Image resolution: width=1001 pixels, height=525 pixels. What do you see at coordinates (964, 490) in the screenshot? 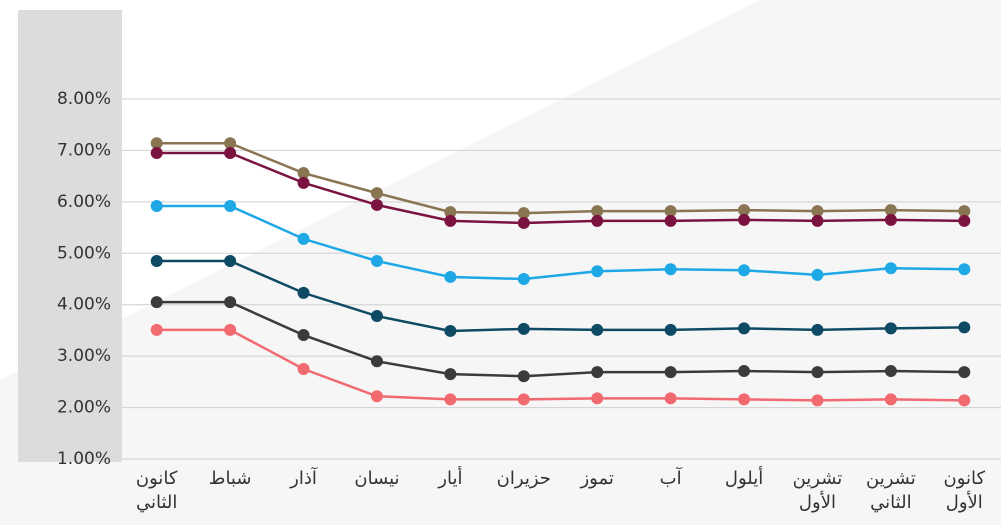
I see `x-tick-label: كانون الأول` at bounding box center [964, 490].